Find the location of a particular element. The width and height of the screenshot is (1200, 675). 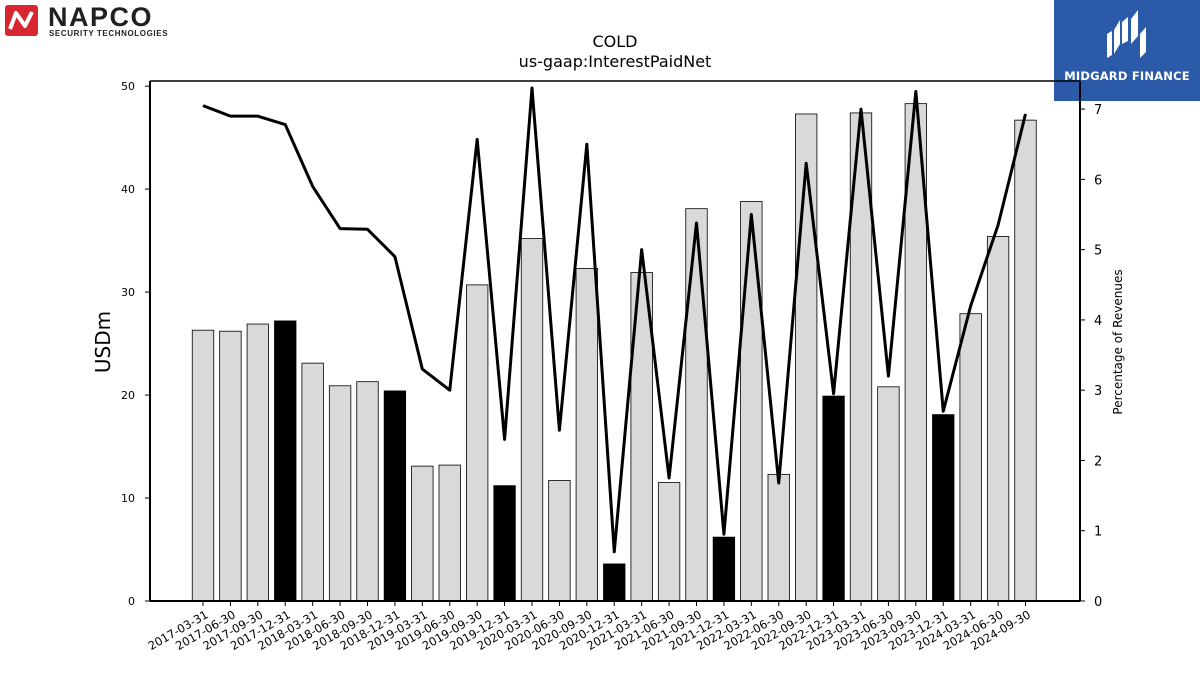

chart-title: COLD is located at coordinates (615, 41).